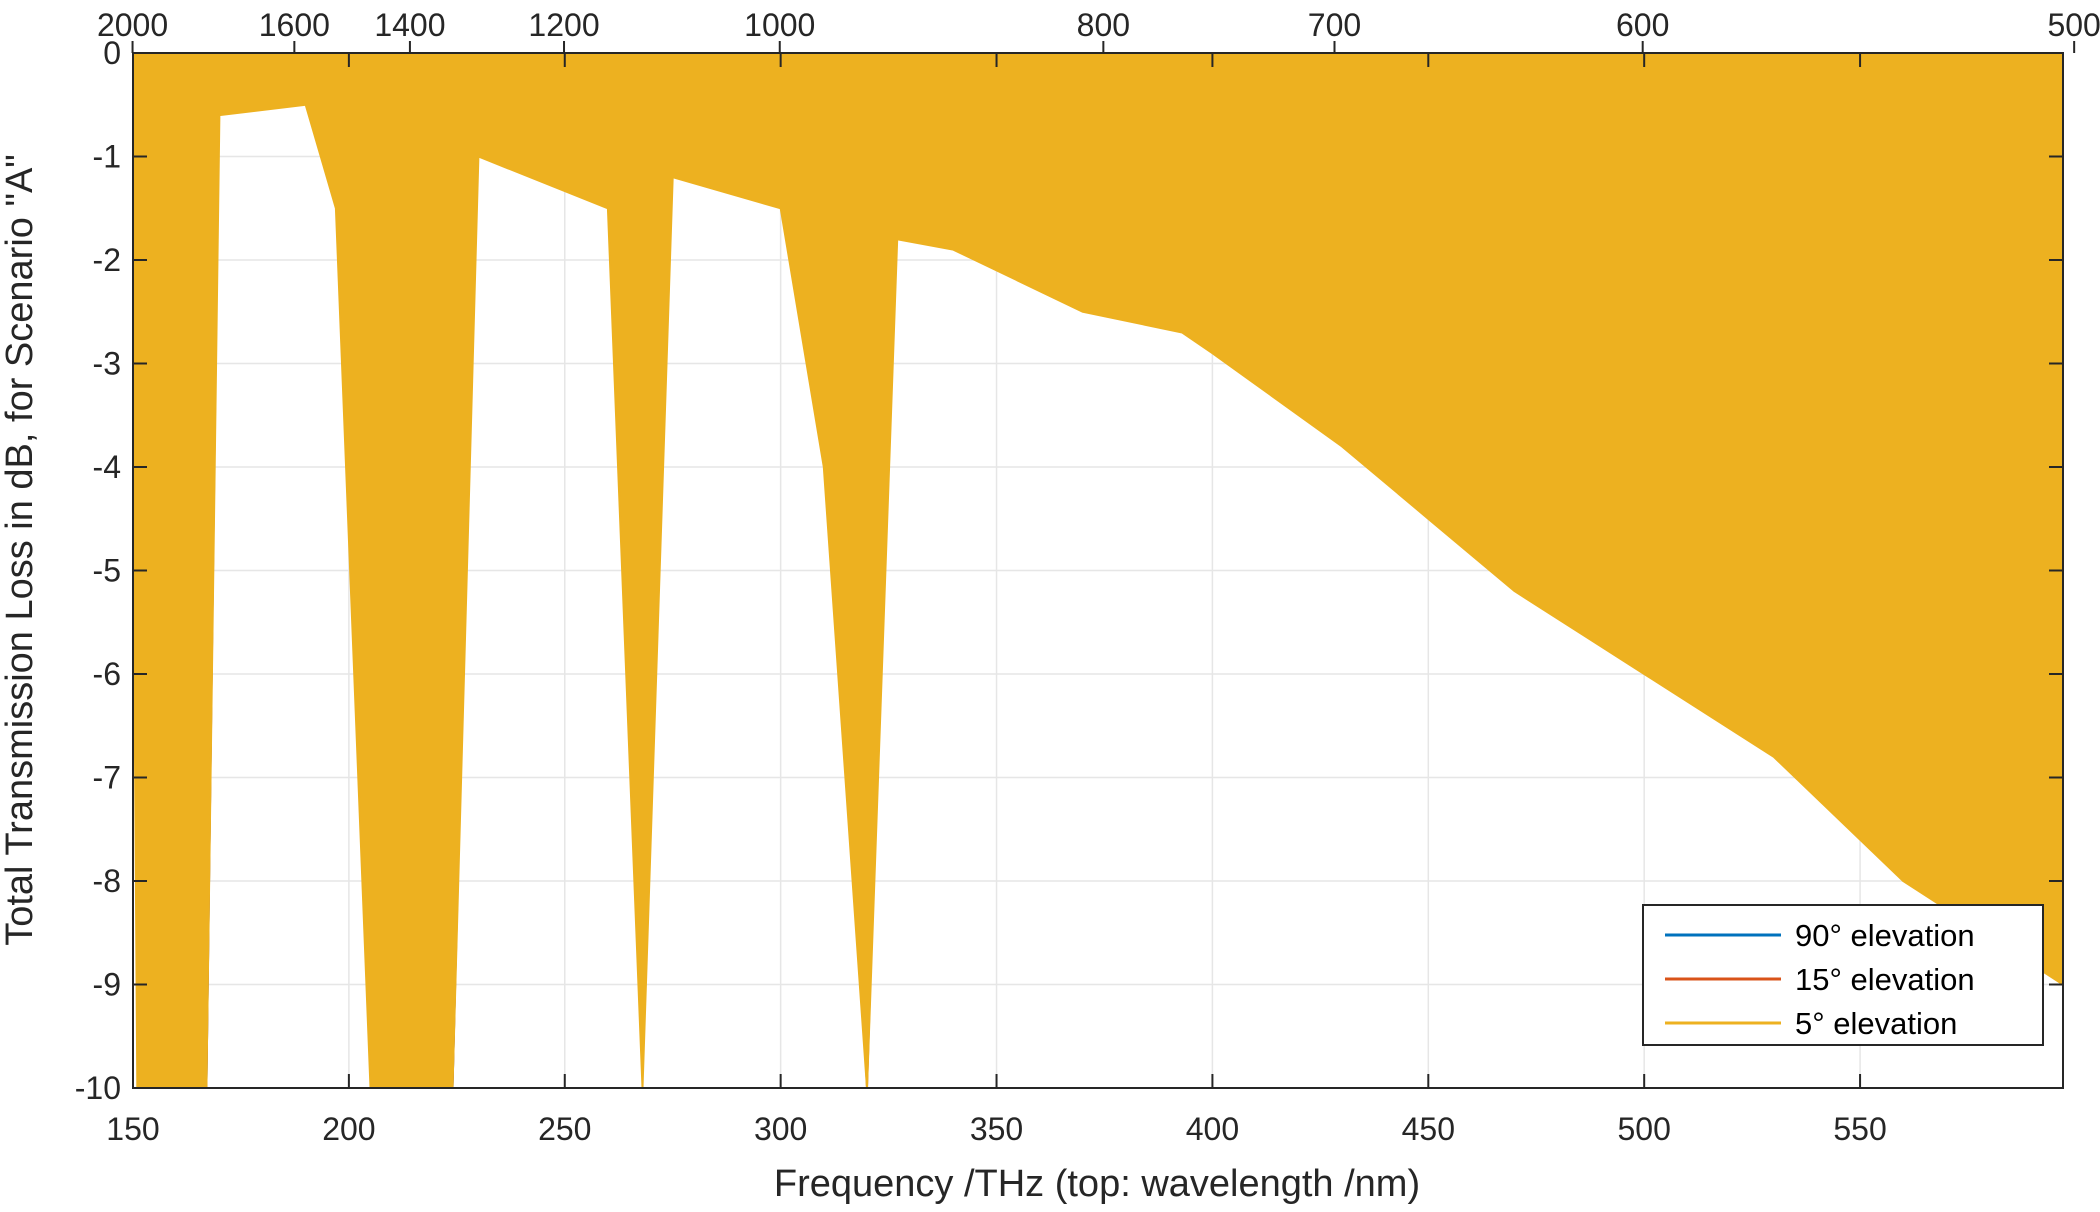 The height and width of the screenshot is (1212, 2100). Describe the element at coordinates (107, 157) in the screenshot. I see `y-tick-label: -1` at that location.